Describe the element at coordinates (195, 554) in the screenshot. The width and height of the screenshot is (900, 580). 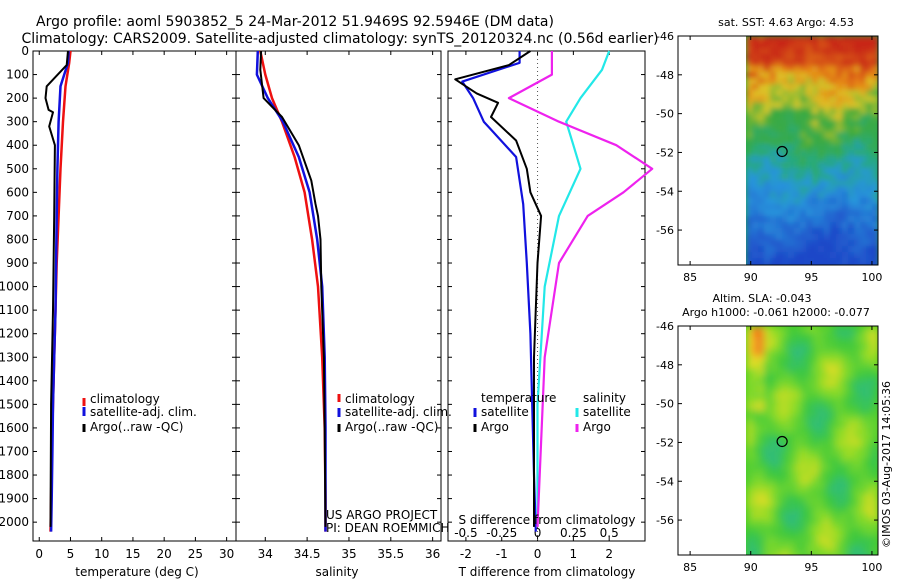
I see `x-tick-label: 25` at that location.